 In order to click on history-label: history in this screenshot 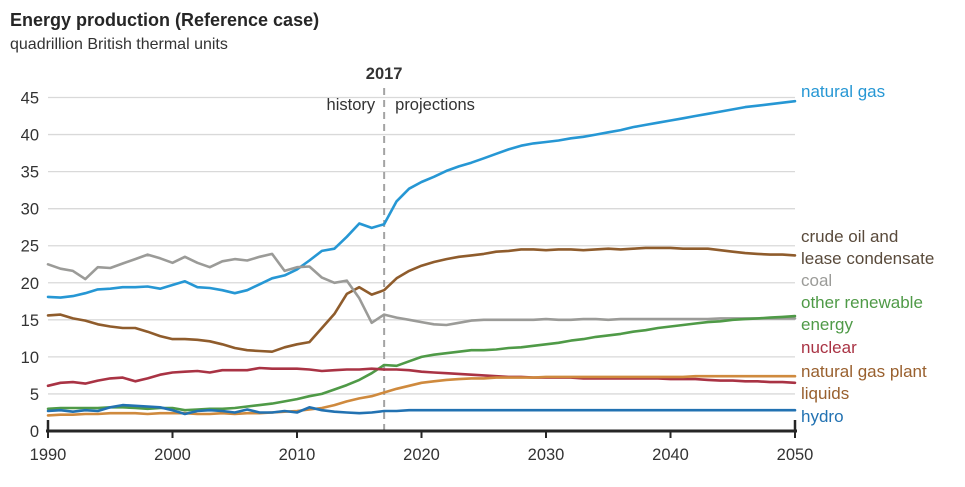, I will do `click(351, 105)`.